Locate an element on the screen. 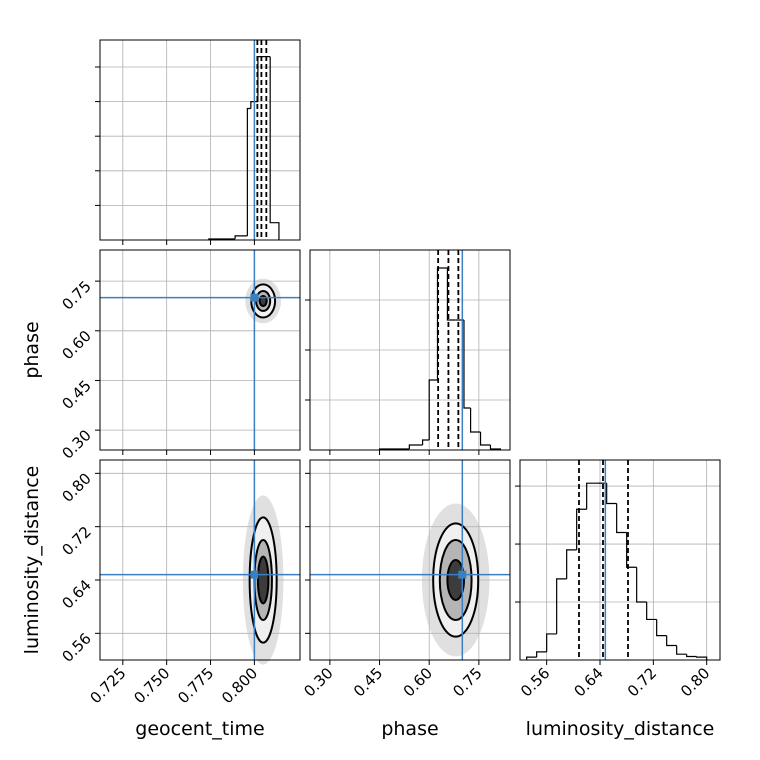  y-tick-label: 0.64 is located at coordinates (76, 594).